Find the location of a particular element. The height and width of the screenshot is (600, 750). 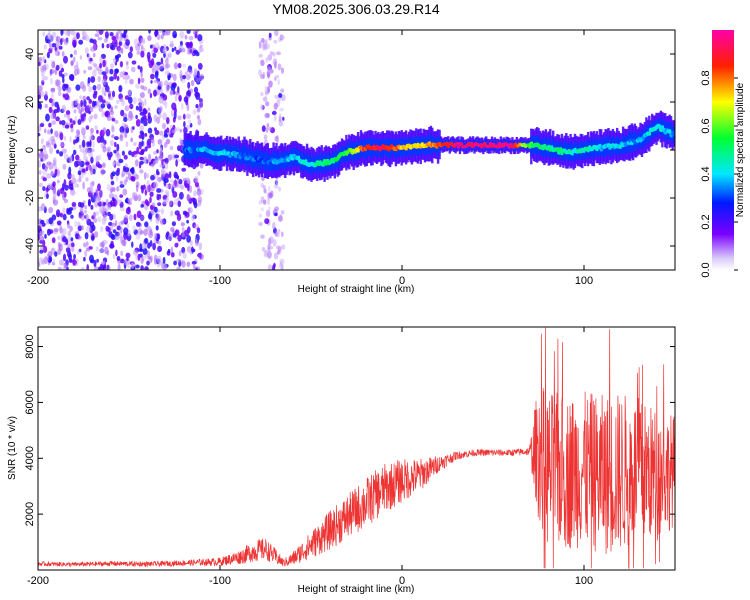

chart-title: YM08.2025.306.03.29.R14 is located at coordinates (356, 9).